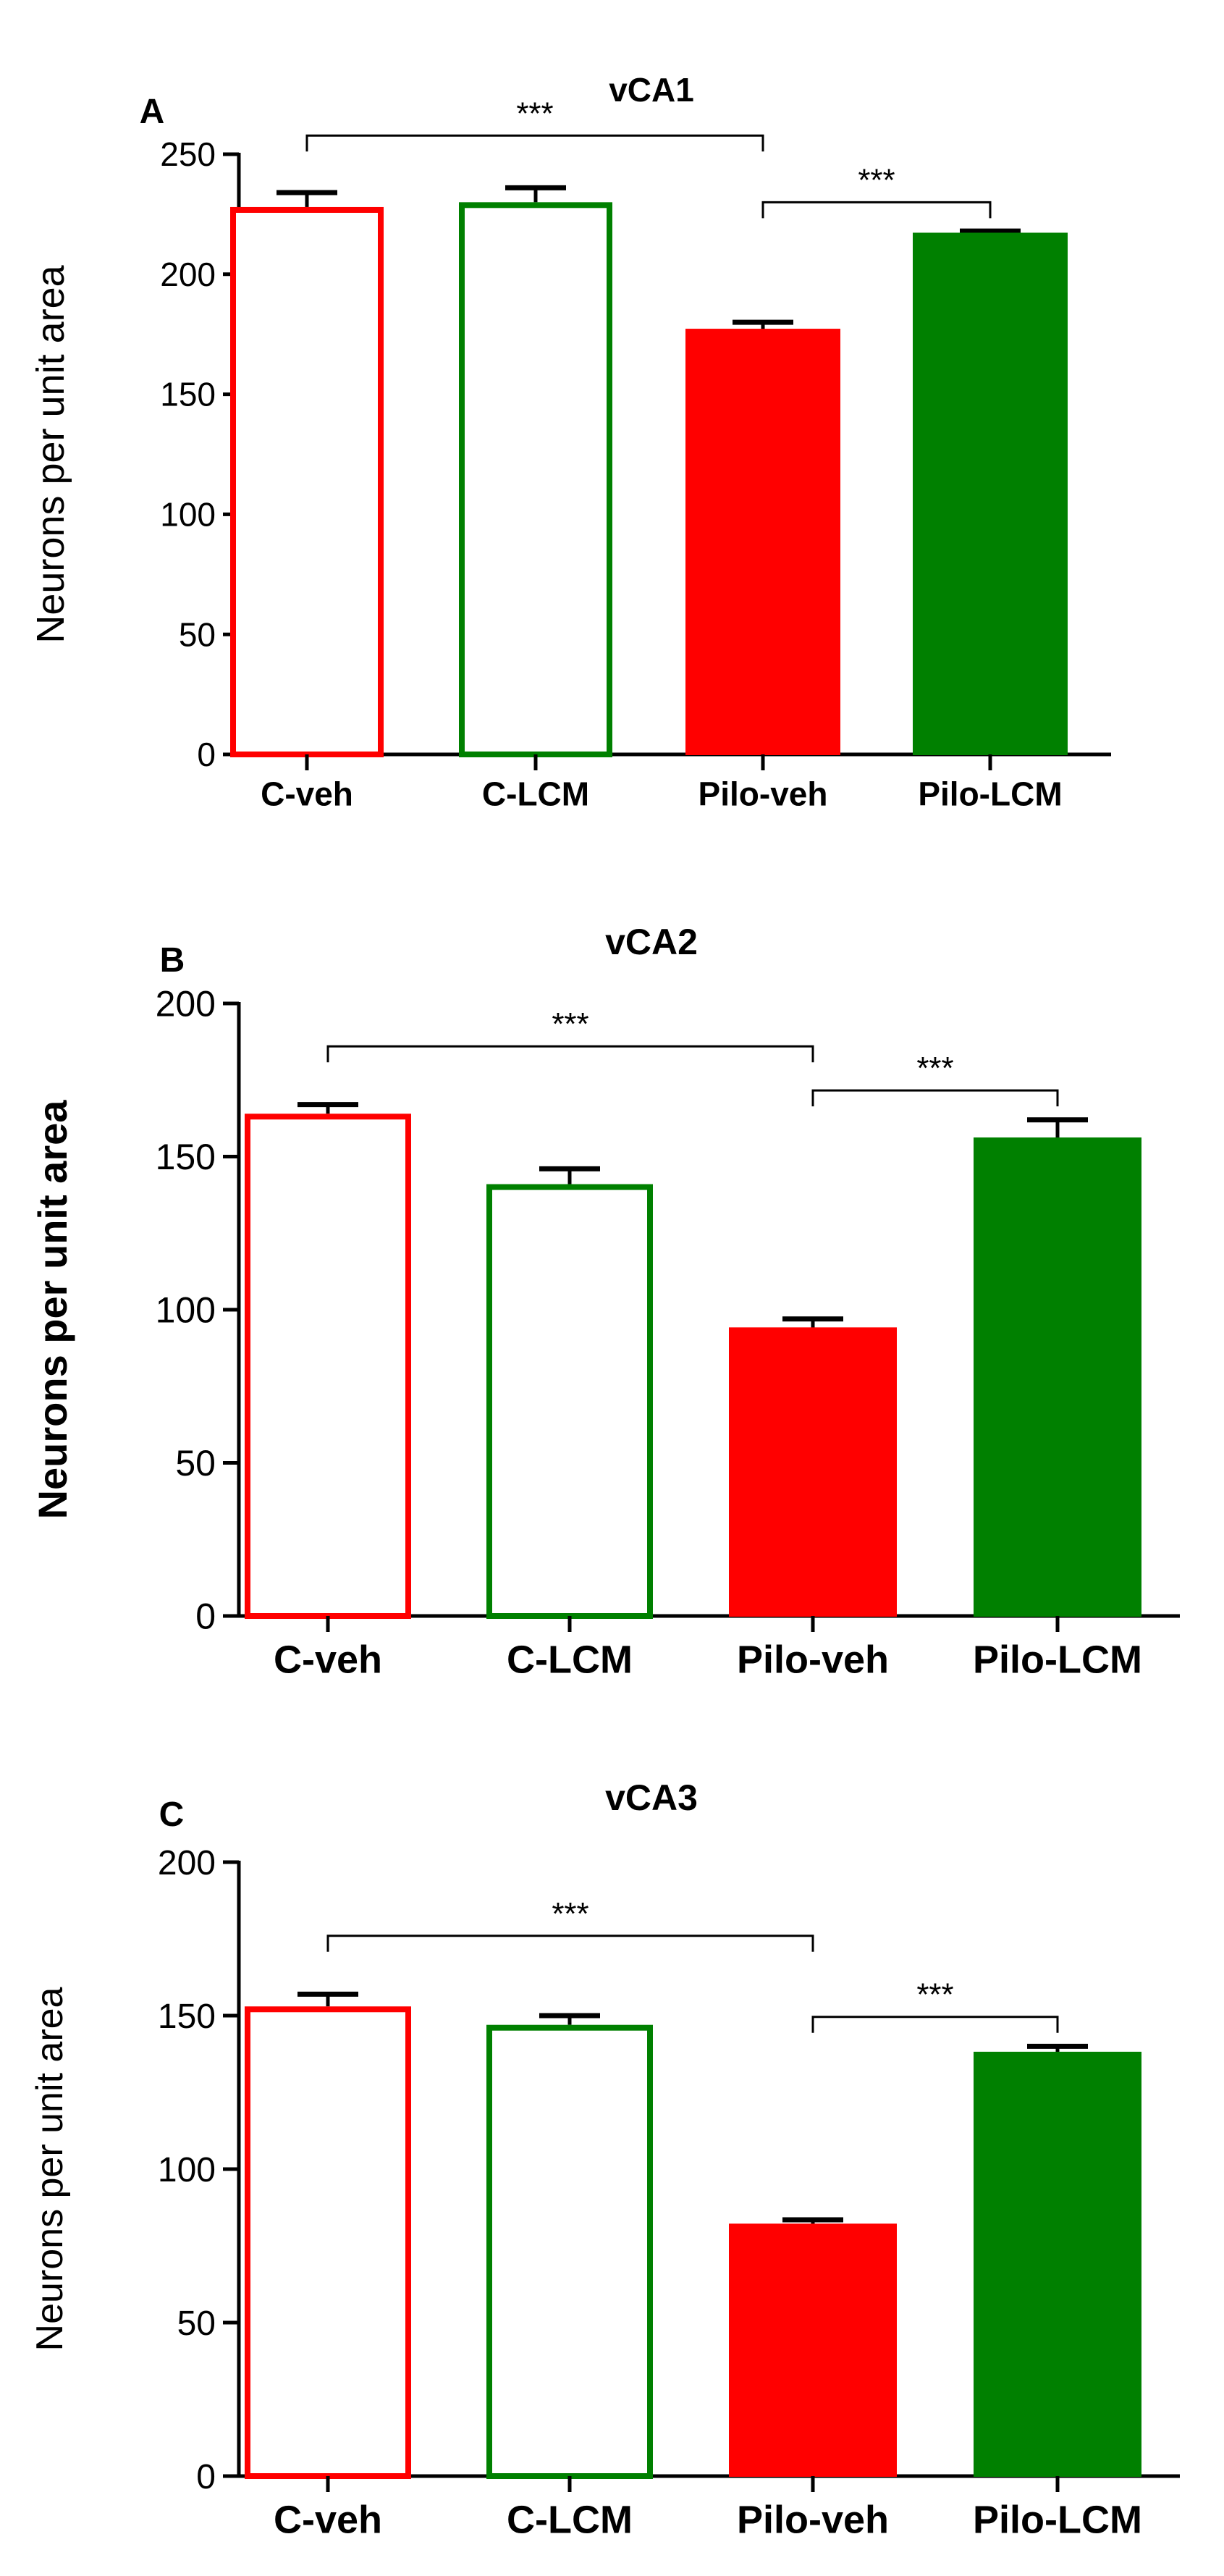  What do you see at coordinates (188, 154) in the screenshot?
I see `y-tick-label: 250` at bounding box center [188, 154].